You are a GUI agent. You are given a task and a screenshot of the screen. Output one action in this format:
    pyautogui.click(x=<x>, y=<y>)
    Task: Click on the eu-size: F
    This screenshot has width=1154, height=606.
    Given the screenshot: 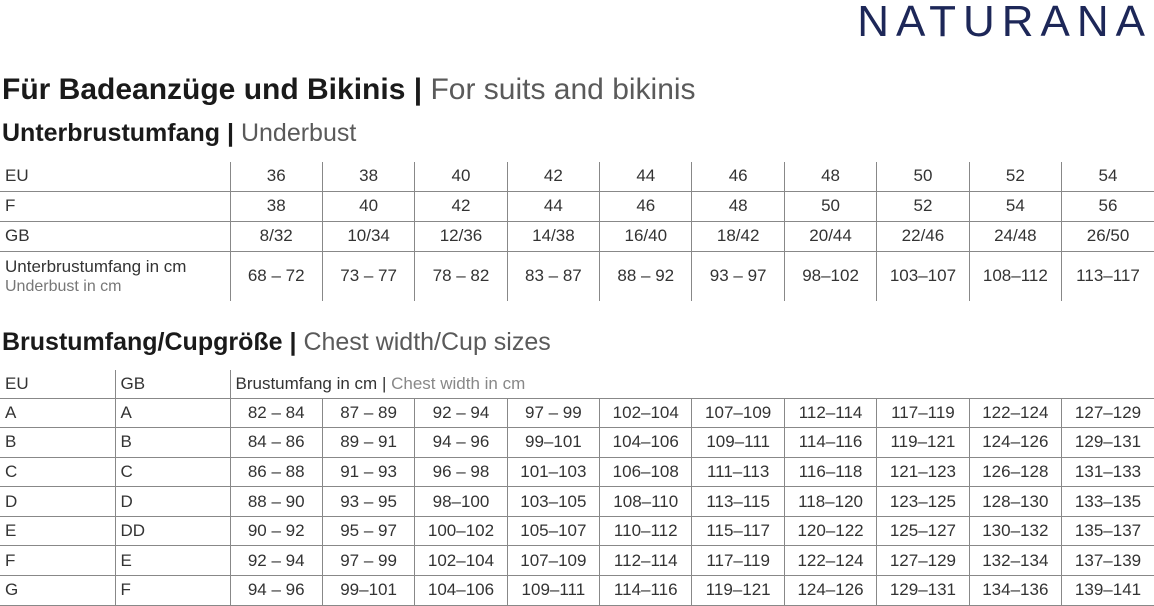 What is the action you would take?
    pyautogui.click(x=57, y=561)
    